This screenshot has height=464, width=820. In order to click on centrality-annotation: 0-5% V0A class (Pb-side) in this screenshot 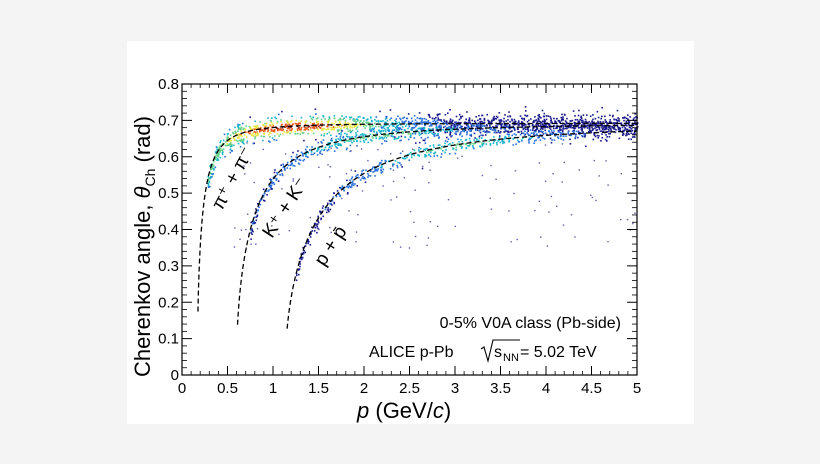, I will do `click(530, 323)`.